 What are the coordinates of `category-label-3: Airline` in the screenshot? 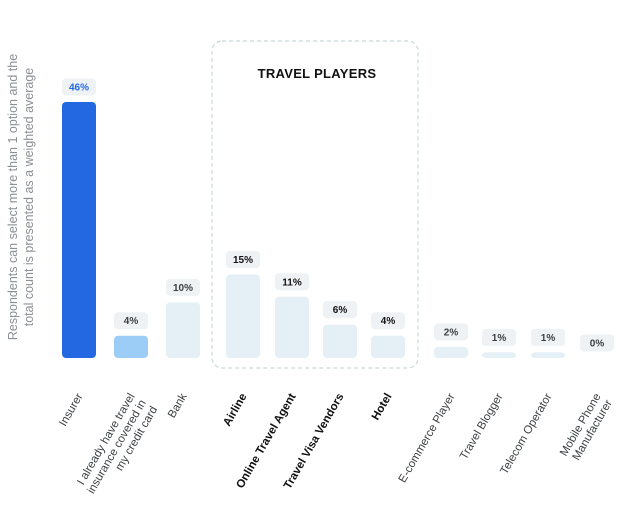 It's located at (235, 410).